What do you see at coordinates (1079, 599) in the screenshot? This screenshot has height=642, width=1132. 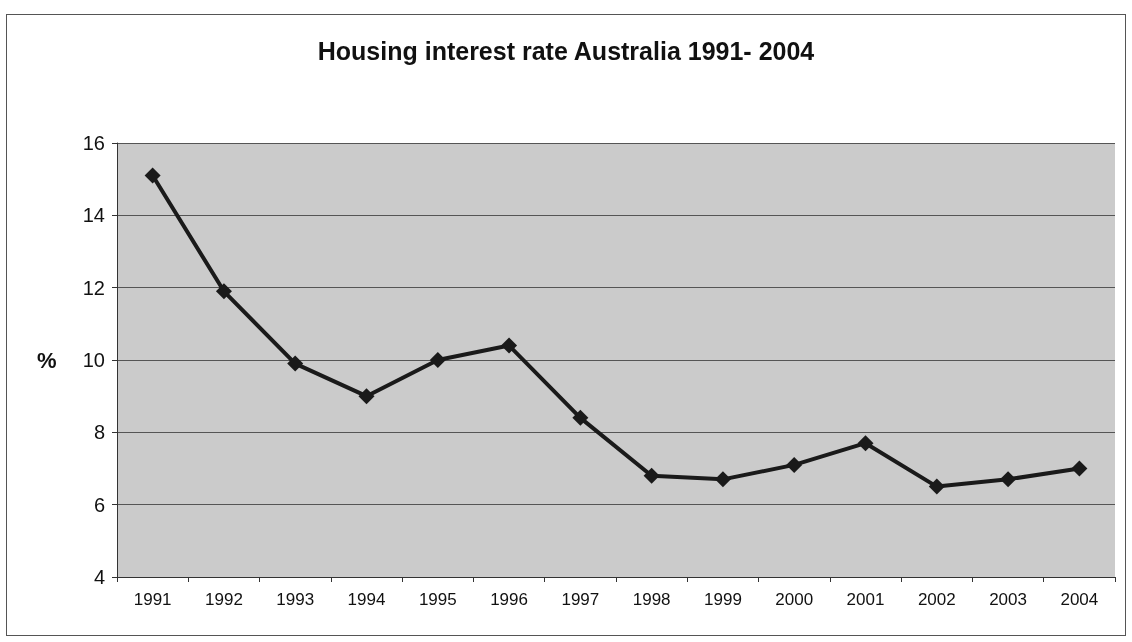 I see `x-tick-label: 2004` at bounding box center [1079, 599].